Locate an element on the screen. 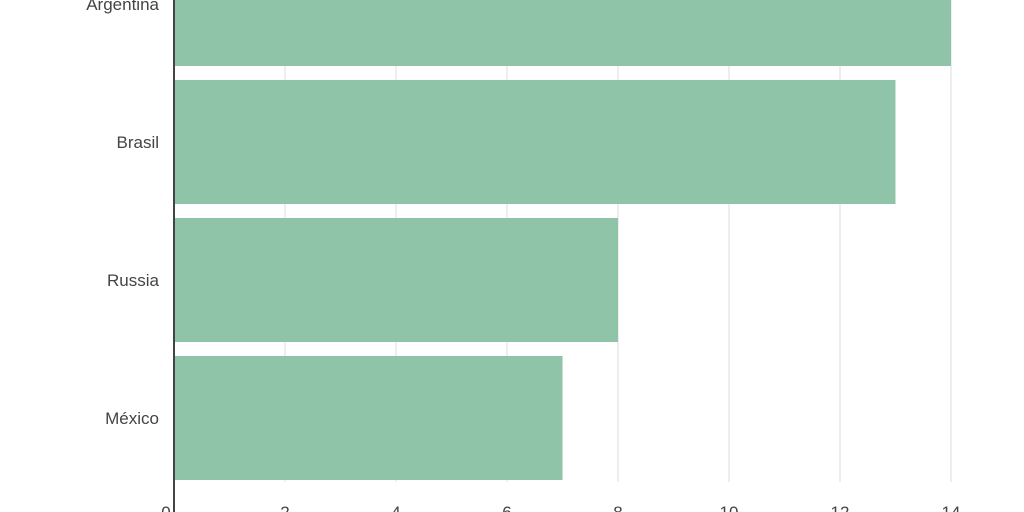 Image resolution: width=1024 pixels, height=512 pixels. category-label: México is located at coordinates (132, 418).